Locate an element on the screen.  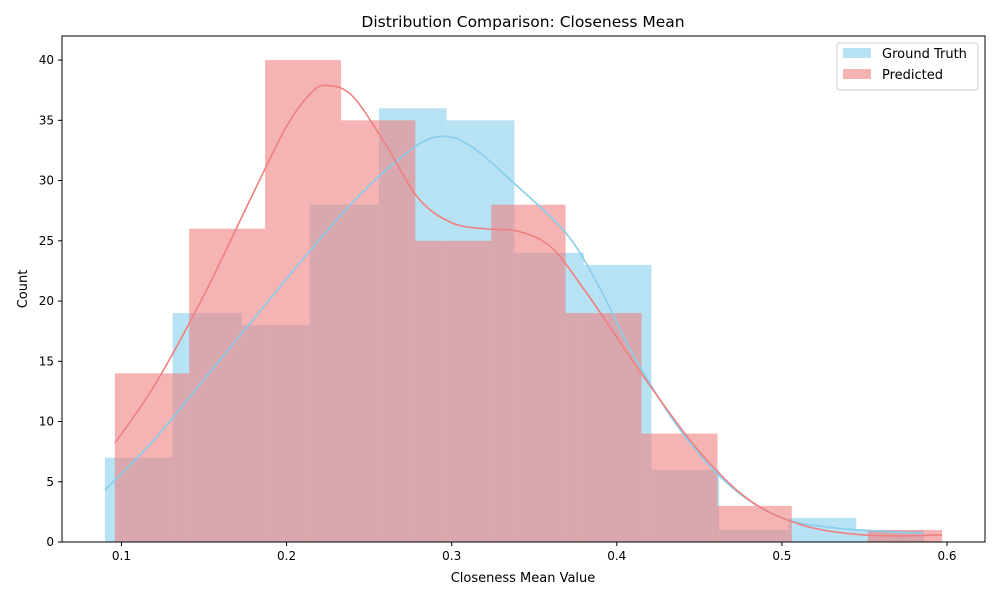
y-tick-label: 40 is located at coordinates (46, 60).